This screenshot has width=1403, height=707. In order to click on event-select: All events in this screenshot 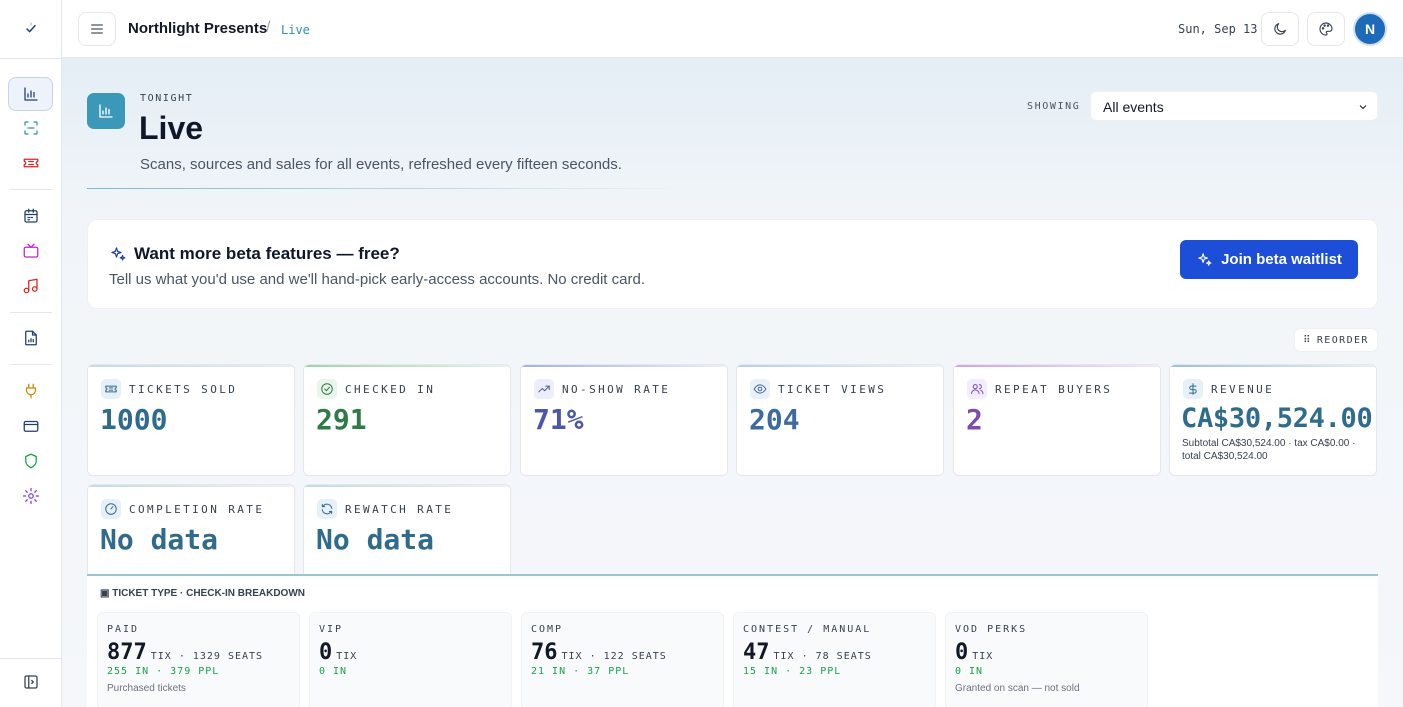, I will do `click(1234, 106)`.